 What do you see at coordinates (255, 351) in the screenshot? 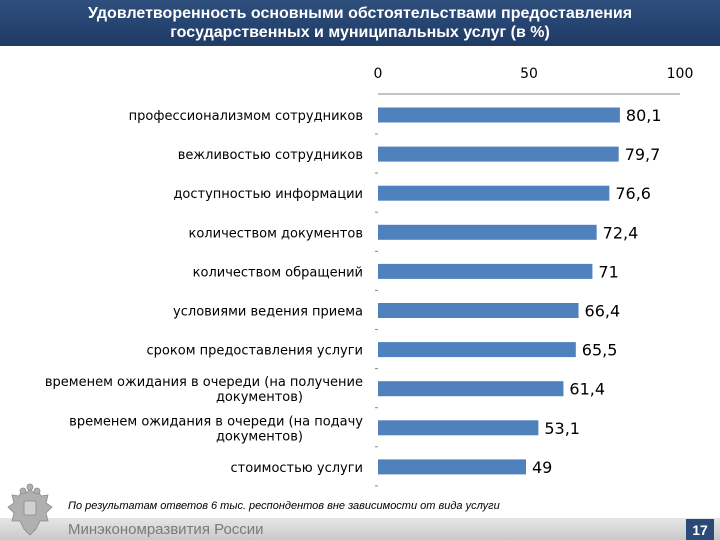
I see `category-label: сроком предоставления услуги` at bounding box center [255, 351].